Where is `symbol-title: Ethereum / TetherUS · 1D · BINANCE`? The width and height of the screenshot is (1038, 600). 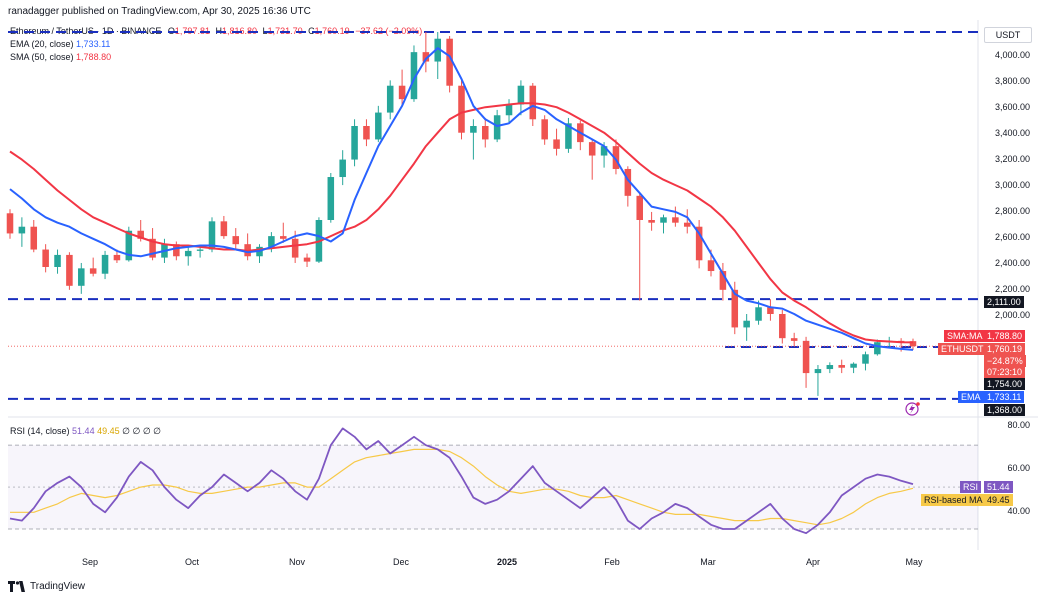
symbol-title: Ethereum / TetherUS · 1D · BINANCE is located at coordinates (86, 31).